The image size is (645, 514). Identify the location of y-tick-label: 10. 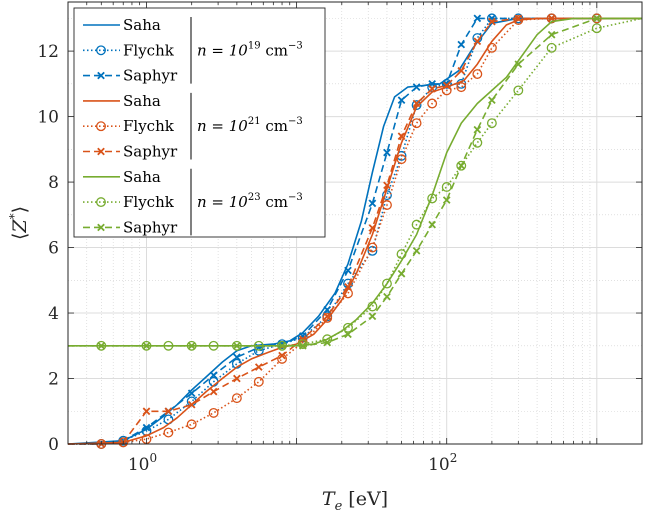
(48, 118).